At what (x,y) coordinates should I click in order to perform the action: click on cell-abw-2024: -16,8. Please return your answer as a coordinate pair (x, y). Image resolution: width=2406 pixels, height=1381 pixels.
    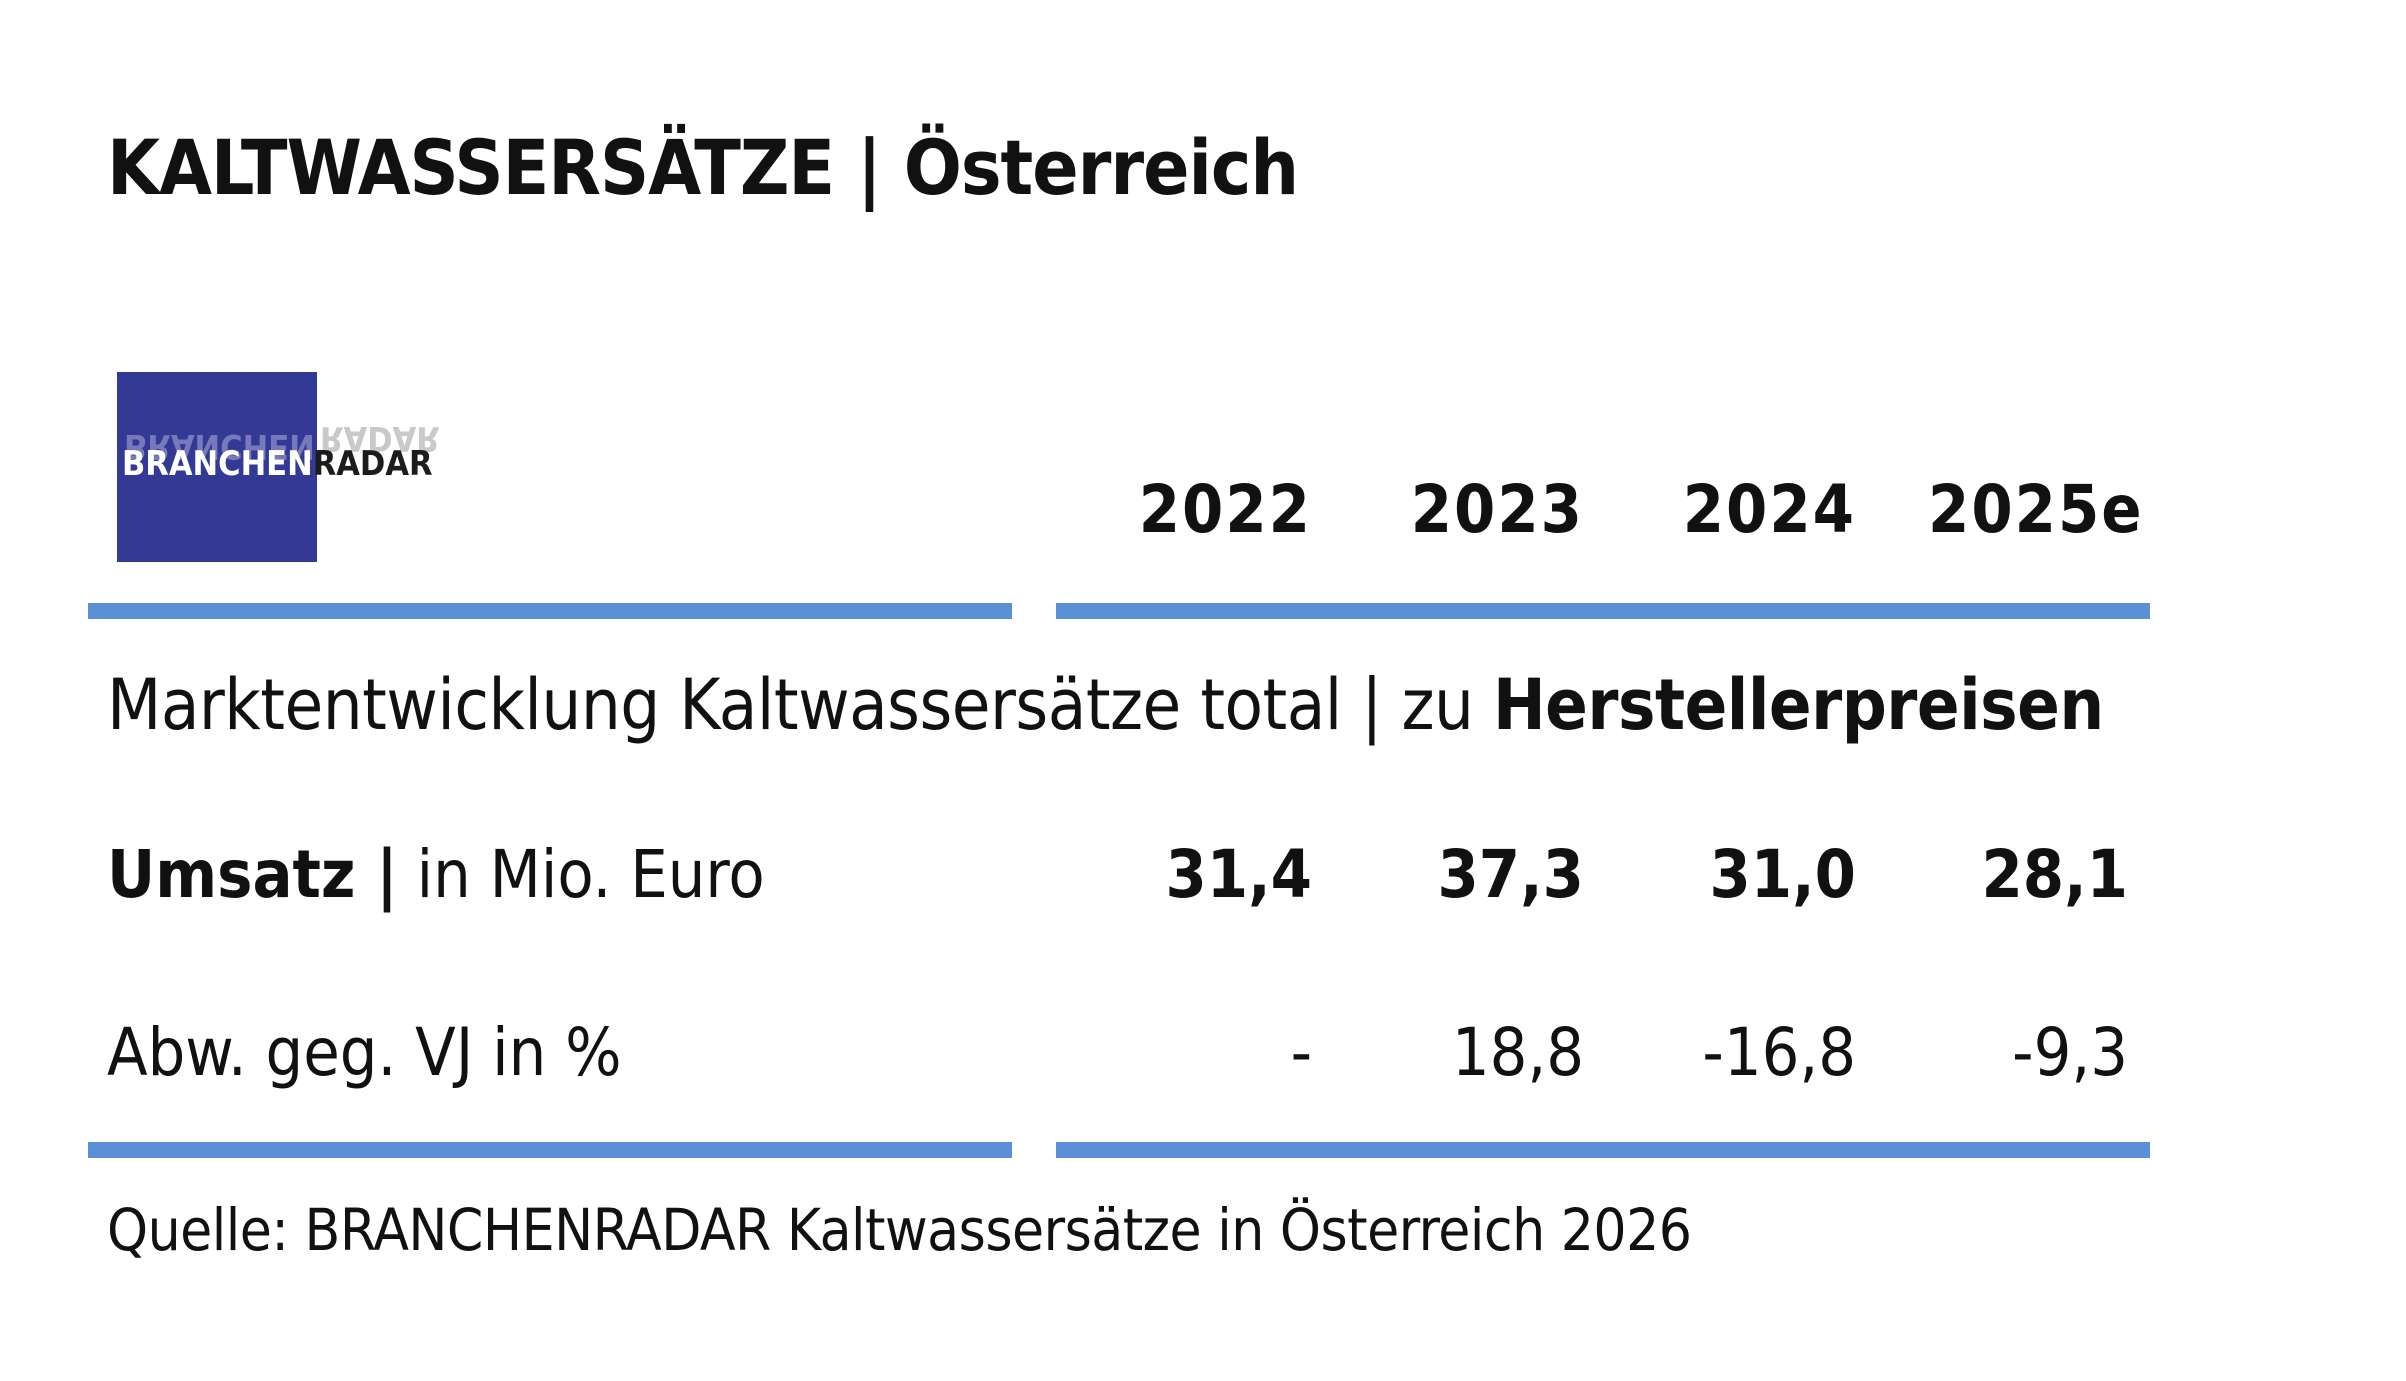
    Looking at the image, I should click on (1779, 1052).